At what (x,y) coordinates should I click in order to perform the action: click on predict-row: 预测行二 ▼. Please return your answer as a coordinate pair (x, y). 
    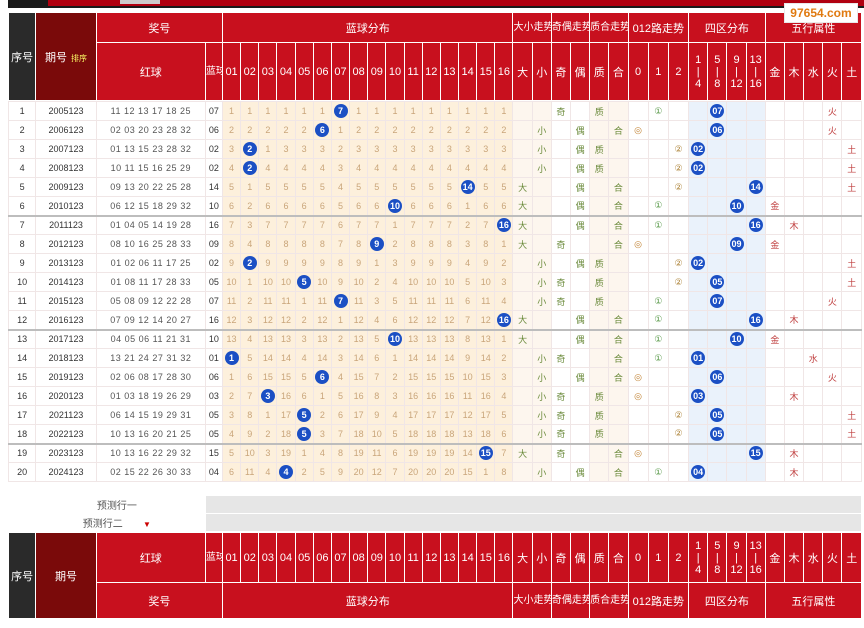
    Looking at the image, I should click on (435, 522).